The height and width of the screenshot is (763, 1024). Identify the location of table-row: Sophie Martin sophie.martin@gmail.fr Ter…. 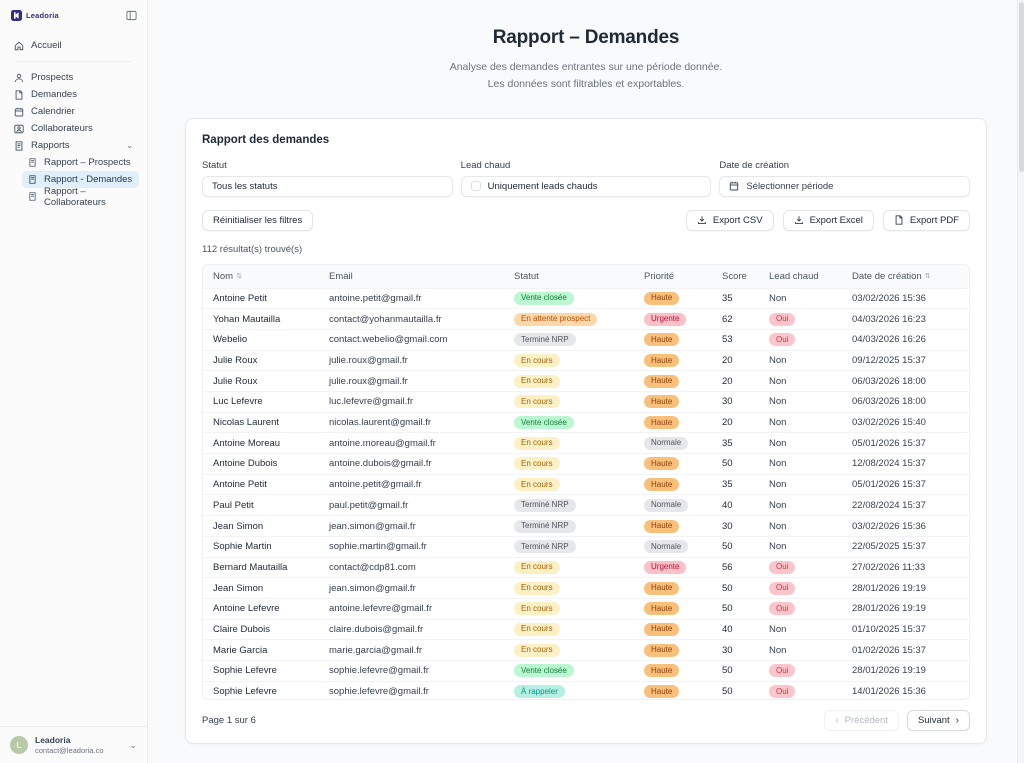
(586, 546).